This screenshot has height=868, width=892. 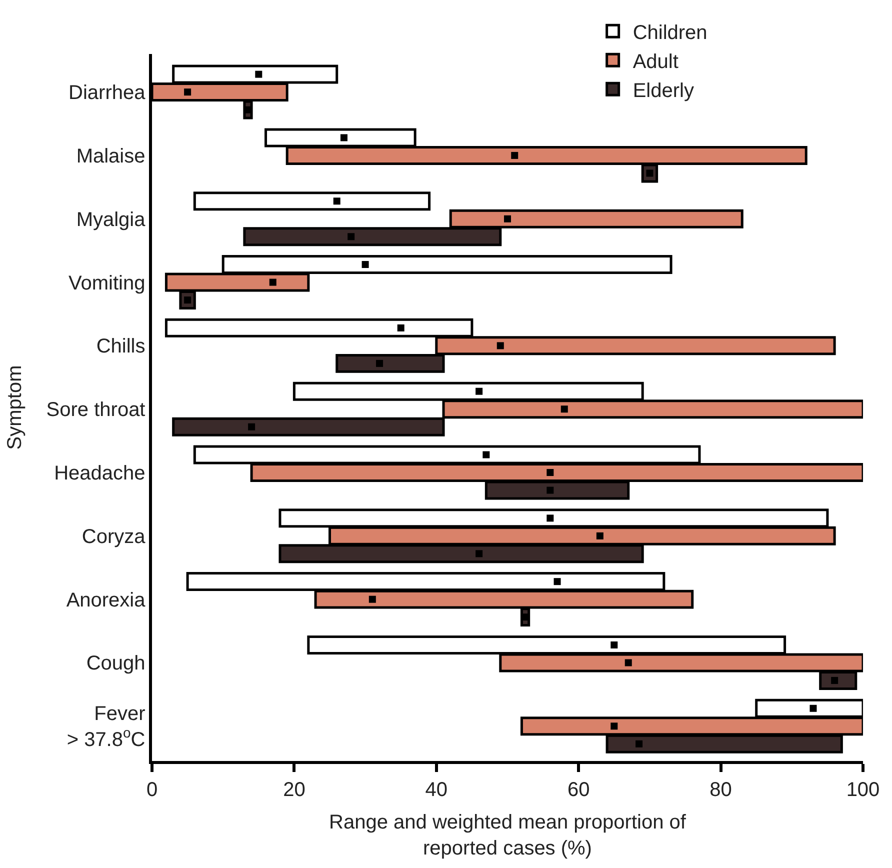 I want to click on x-axis-title: Range and weighted mean proportion of reported cases (%), so click(x=507, y=835).